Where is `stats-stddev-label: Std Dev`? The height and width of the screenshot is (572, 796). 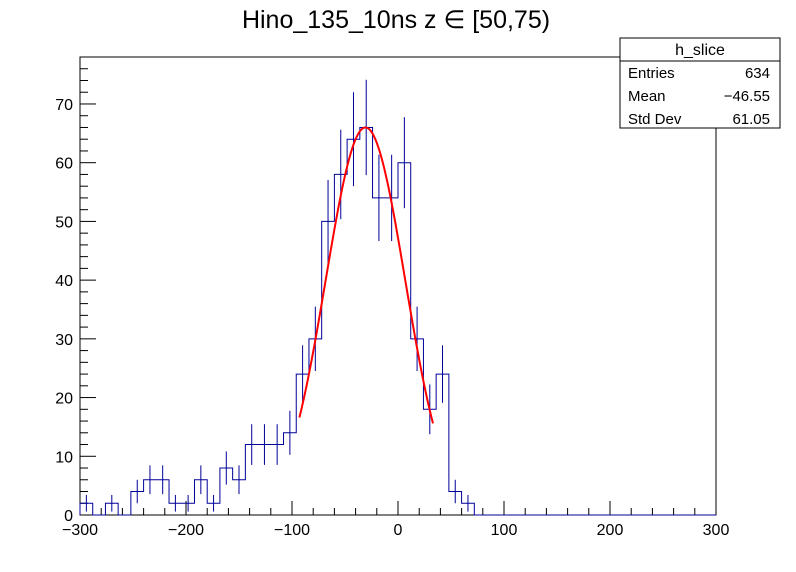 stats-stddev-label: Std Dev is located at coordinates (655, 119).